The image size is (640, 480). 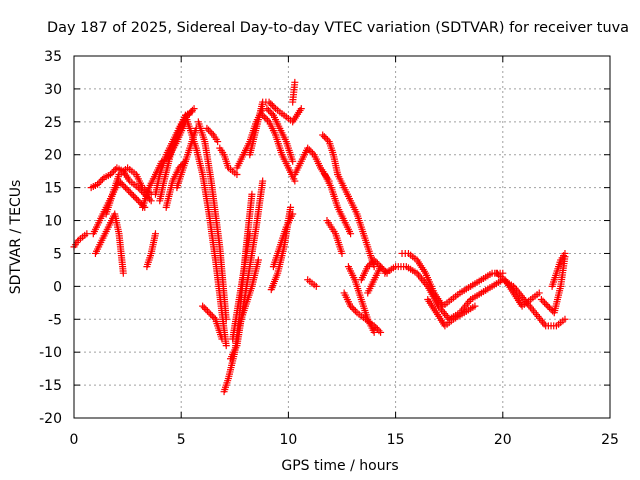 What do you see at coordinates (53, 57) in the screenshot?
I see `y-tick-label: 35` at bounding box center [53, 57].